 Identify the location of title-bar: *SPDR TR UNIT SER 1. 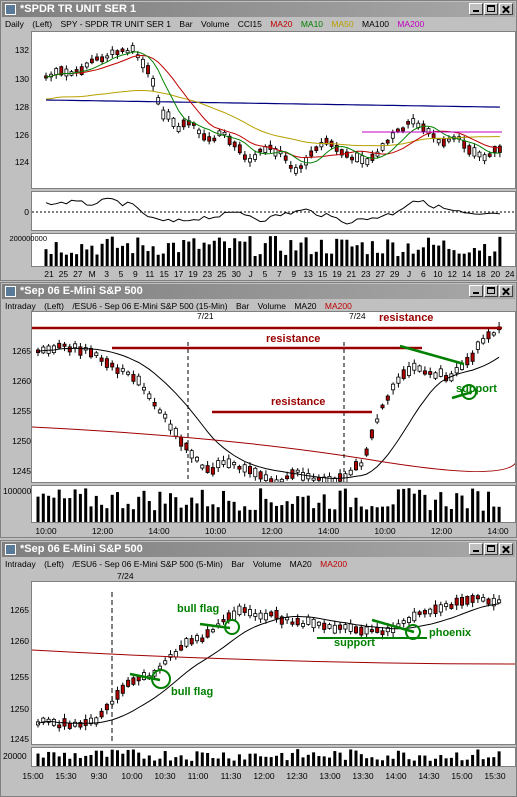
(258, 9).